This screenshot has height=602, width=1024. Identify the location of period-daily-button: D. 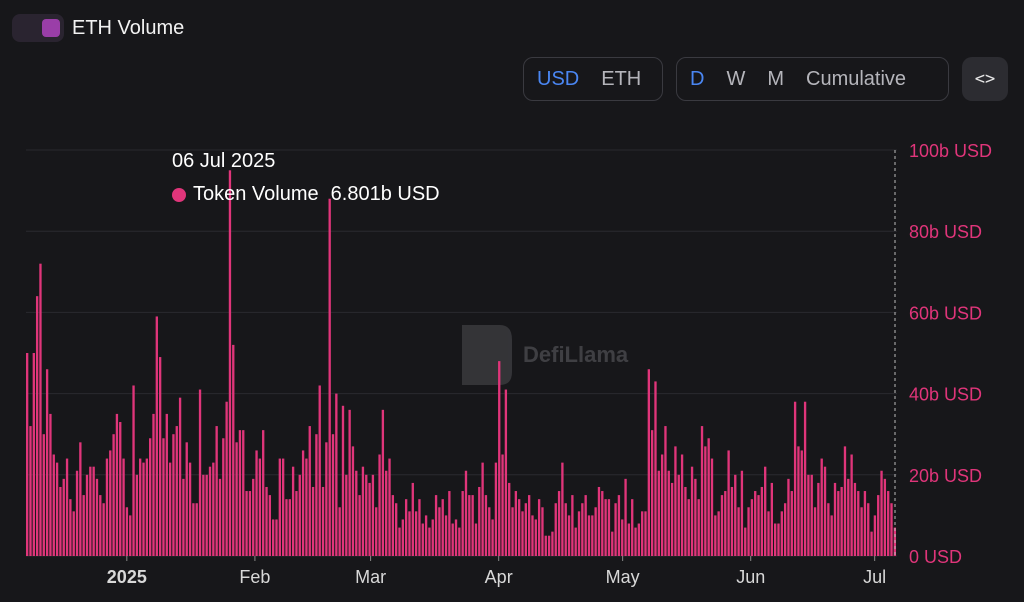
(697, 78).